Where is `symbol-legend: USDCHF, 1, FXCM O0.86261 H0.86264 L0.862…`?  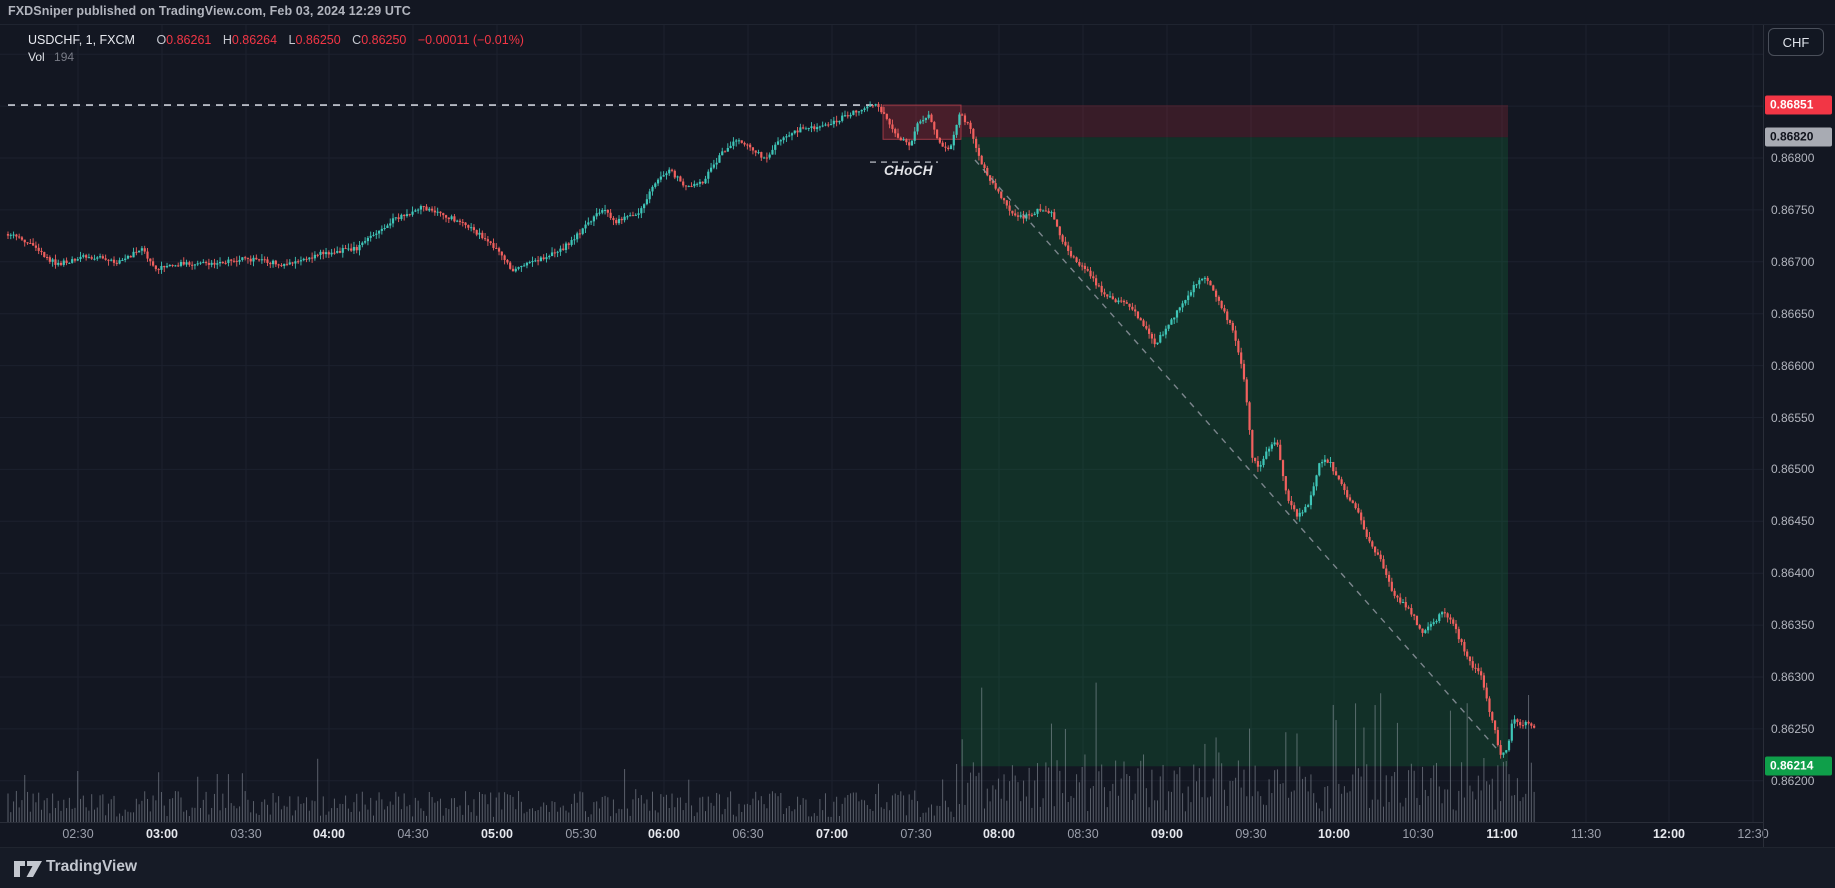
symbol-legend: USDCHF, 1, FXCM O0.86261 H0.86264 L0.862… is located at coordinates (276, 48).